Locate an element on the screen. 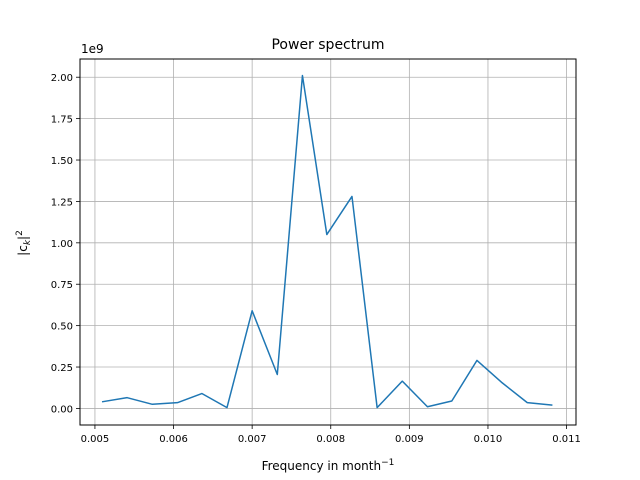  x-tick-label: 0.009 is located at coordinates (409, 439).